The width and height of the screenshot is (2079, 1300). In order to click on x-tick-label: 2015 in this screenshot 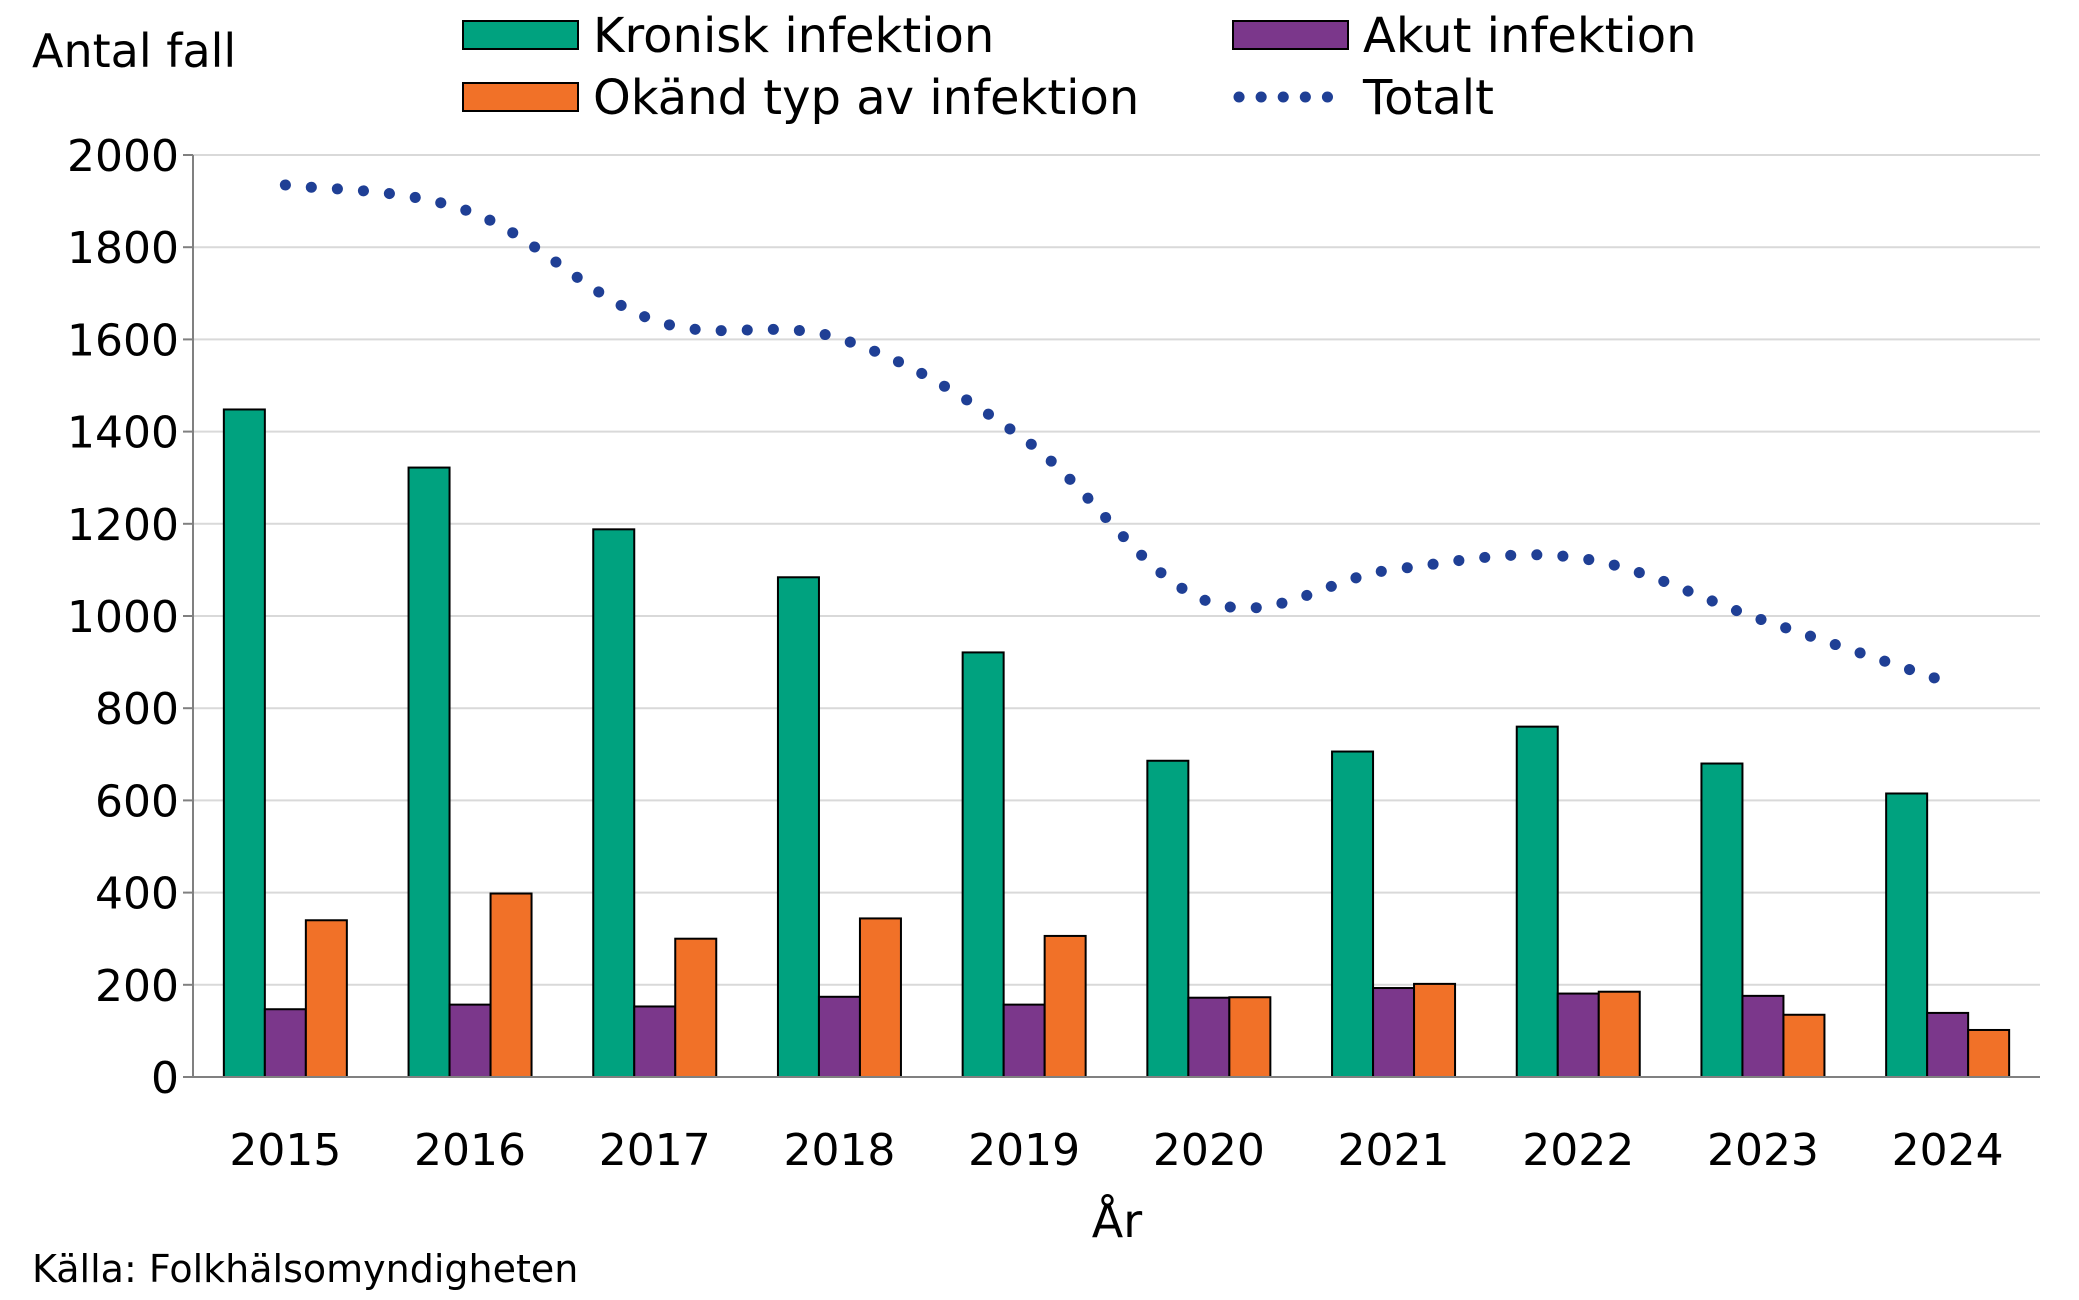, I will do `click(285, 1150)`.